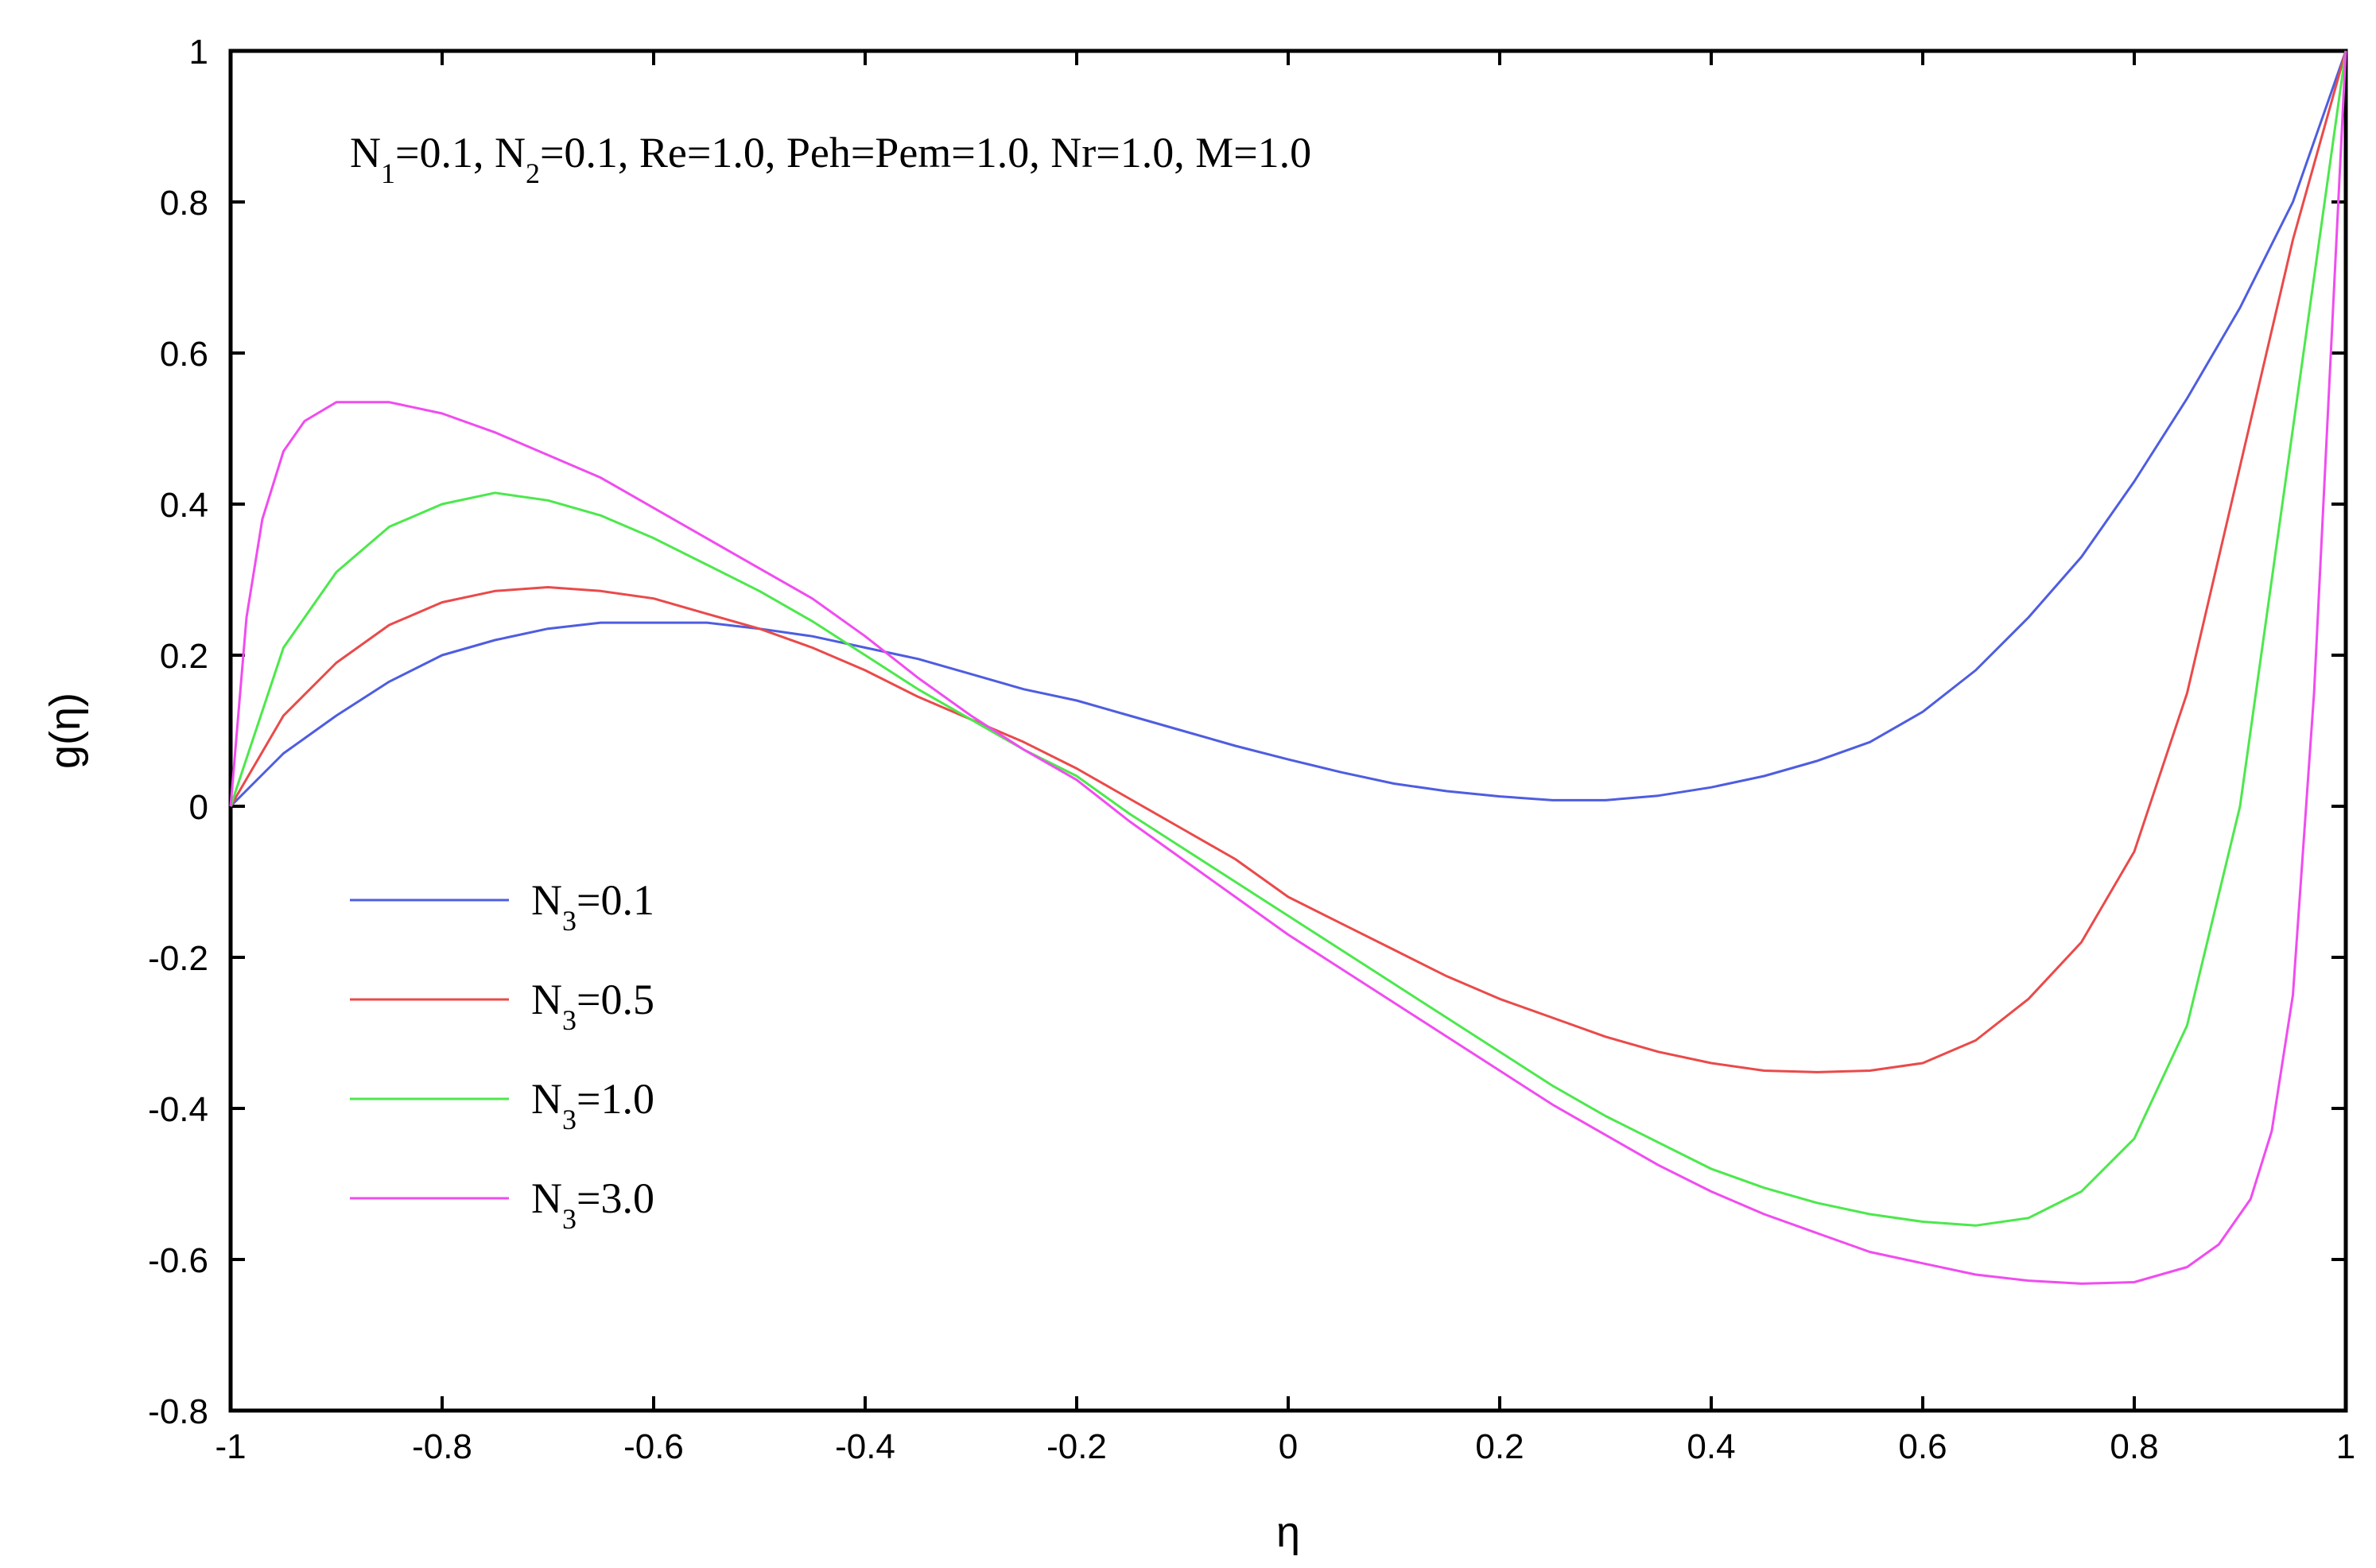  Describe the element at coordinates (2134, 1446) in the screenshot. I see `x-tick-label: 0.8` at that location.